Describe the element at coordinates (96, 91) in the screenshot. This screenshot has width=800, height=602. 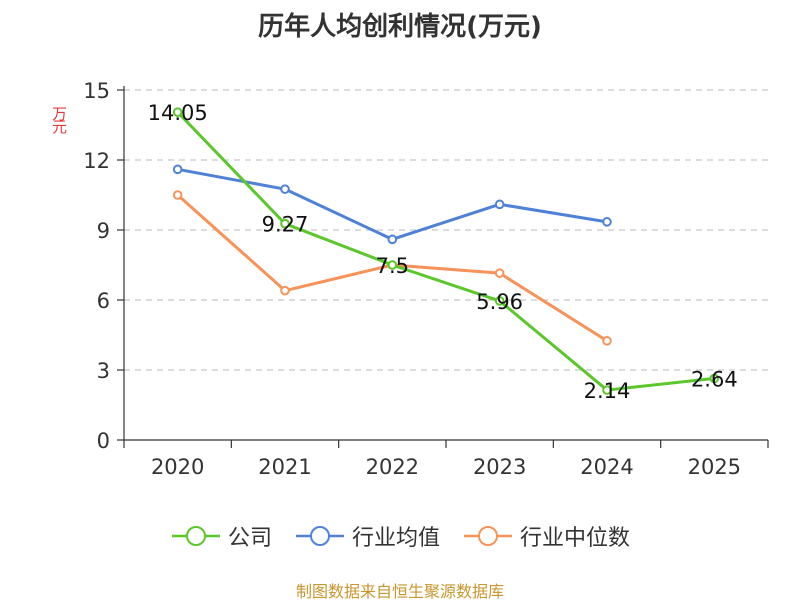
I see `y-tick-label: 15` at that location.